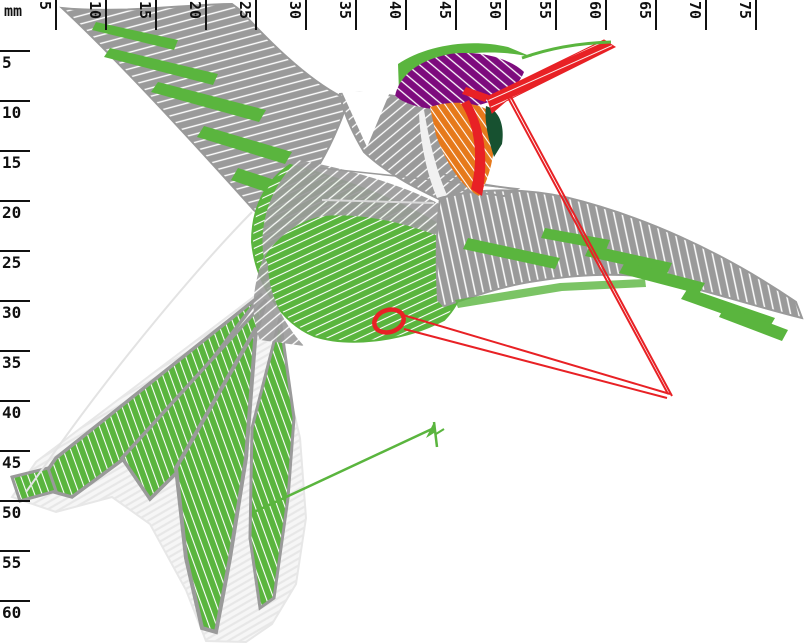 This screenshot has height=644, width=806. Describe the element at coordinates (475, 94) in the screenshot. I see `head-crest-red-dash` at that location.